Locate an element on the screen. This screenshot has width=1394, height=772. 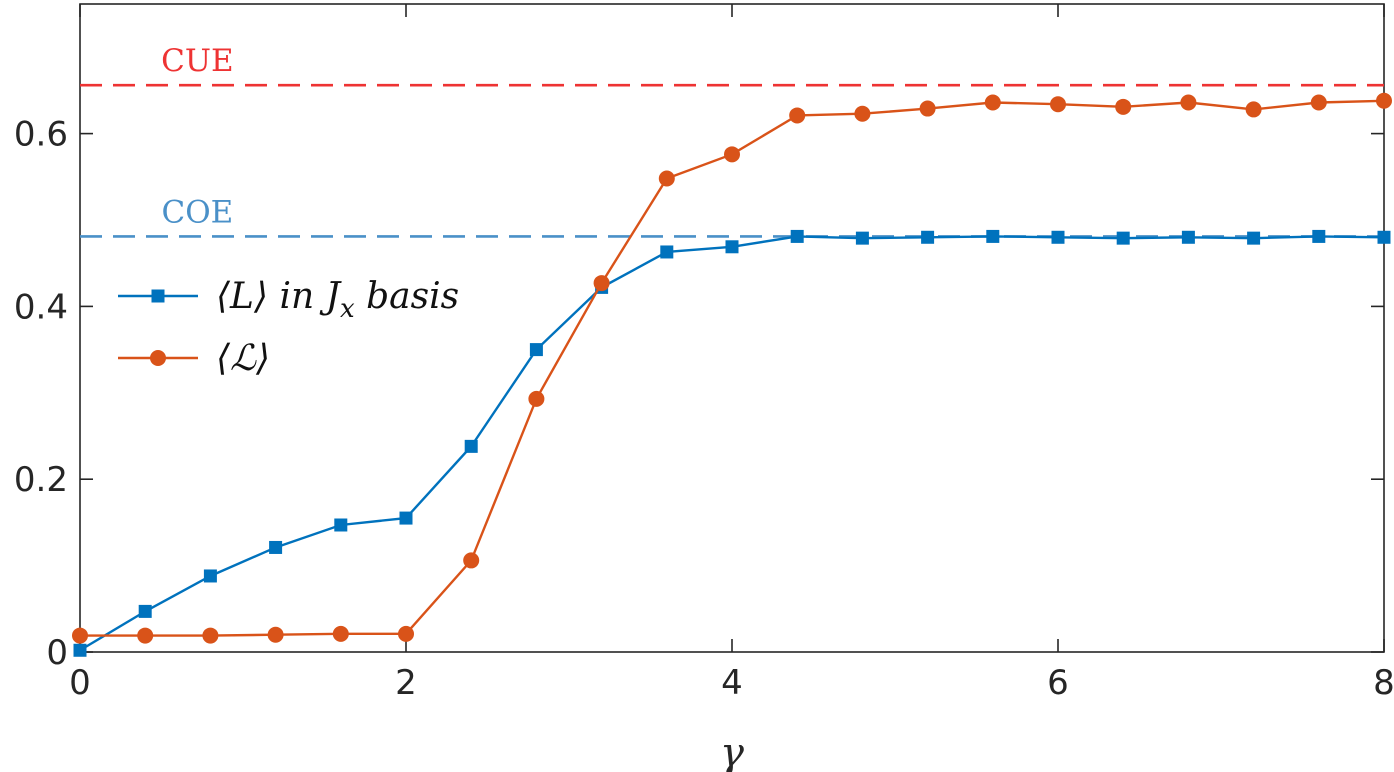
legend-label-suffix: basis is located at coordinates (407, 296).